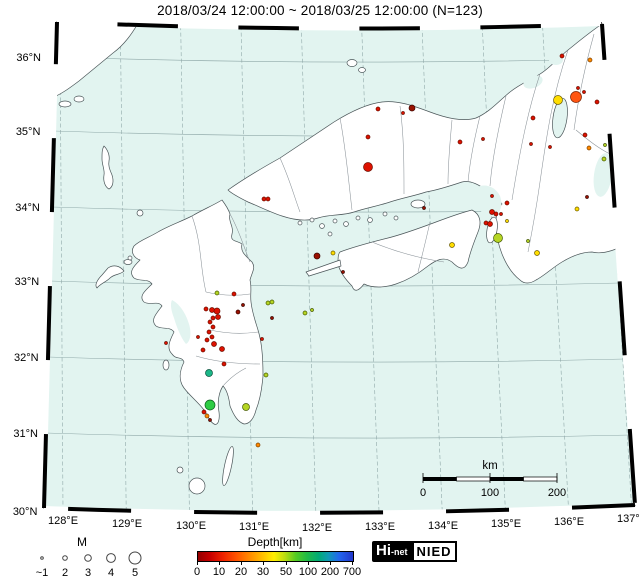 The height and width of the screenshot is (578, 640). I want to click on depth-tick-label: 200, so click(330, 572).